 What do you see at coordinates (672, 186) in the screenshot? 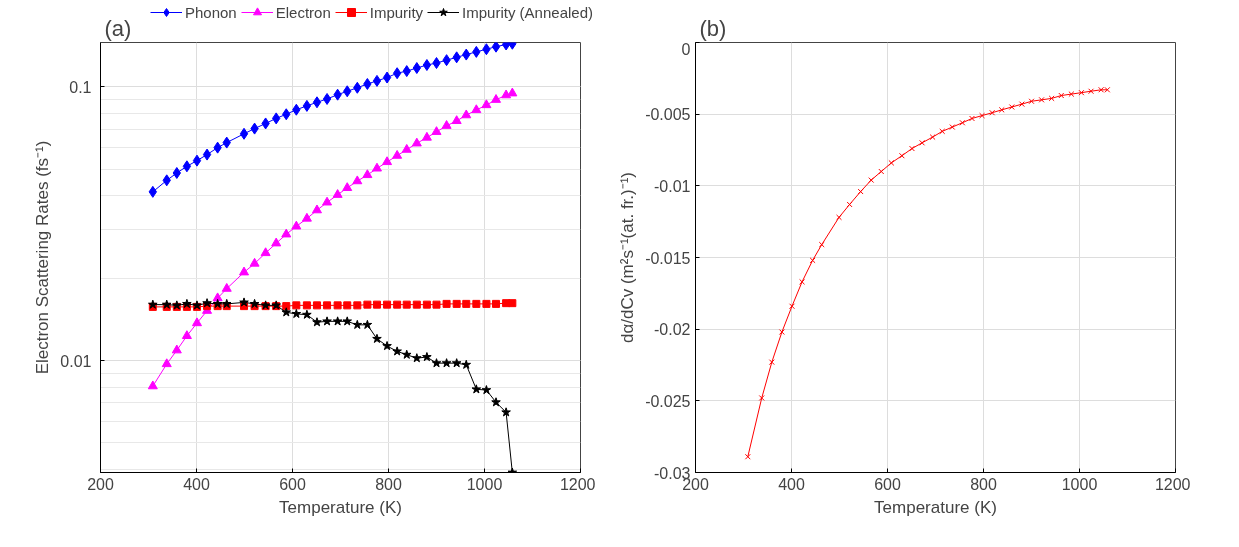
I see `y-tick-label: -0.01` at bounding box center [672, 186].